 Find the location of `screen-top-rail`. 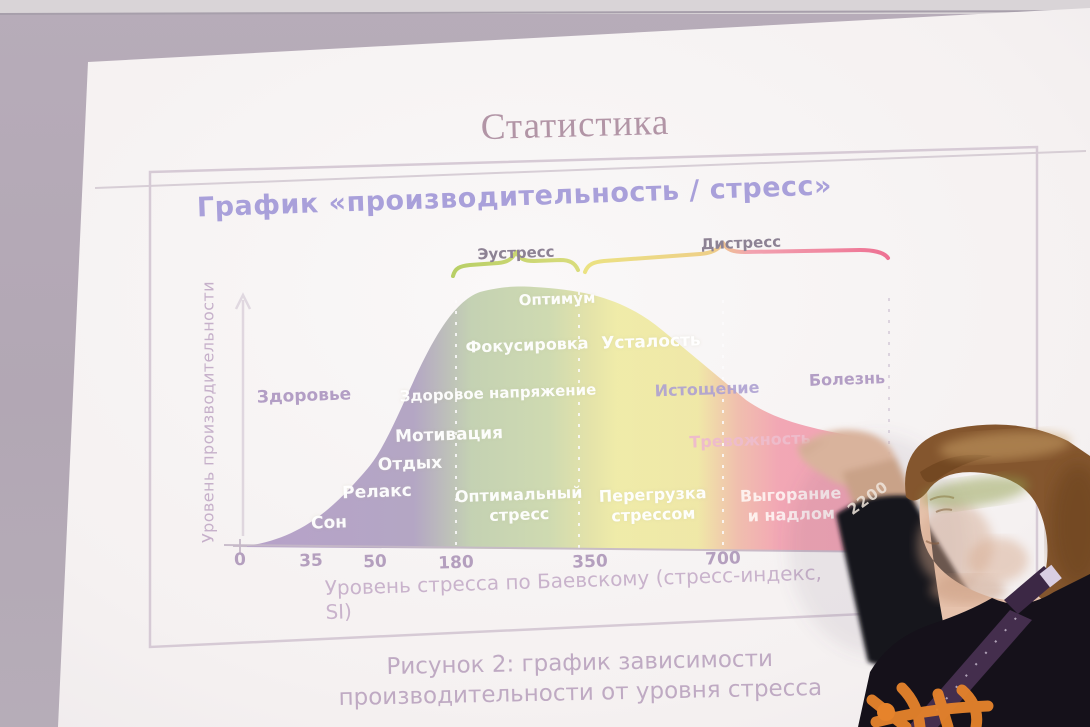

screen-top-rail is located at coordinates (545, 7).